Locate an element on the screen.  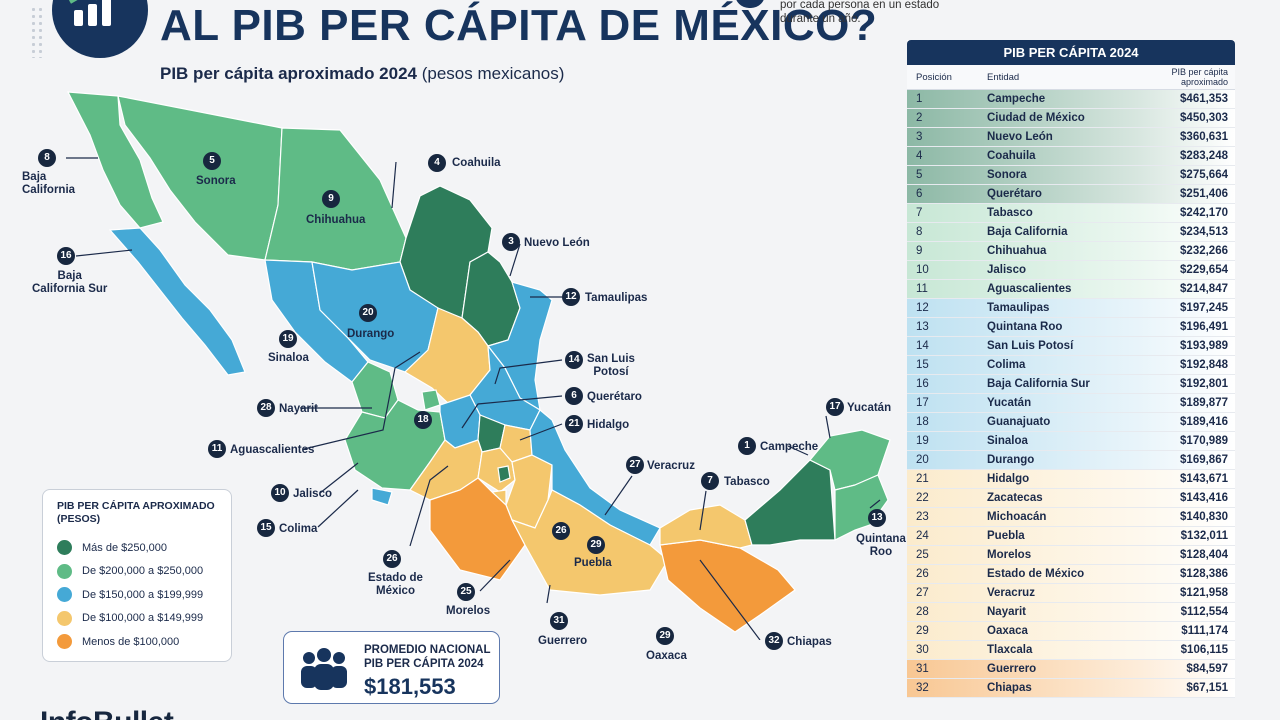
callout-number: 25 is located at coordinates (466, 592).